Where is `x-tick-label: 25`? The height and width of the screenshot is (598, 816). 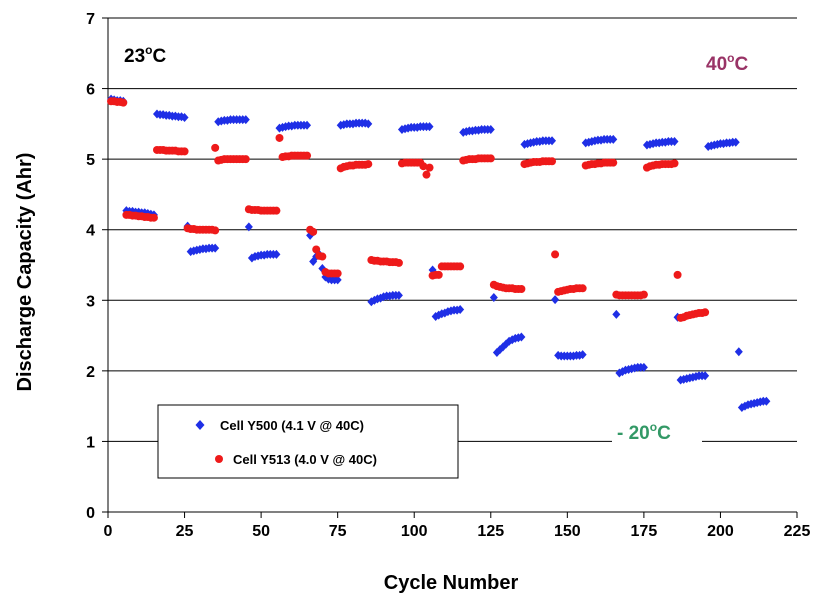
x-tick-label: 25 is located at coordinates (185, 531).